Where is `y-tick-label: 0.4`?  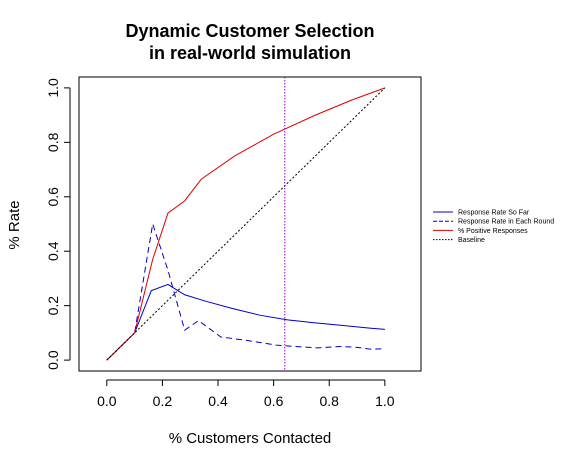 y-tick-label: 0.4 is located at coordinates (53, 251).